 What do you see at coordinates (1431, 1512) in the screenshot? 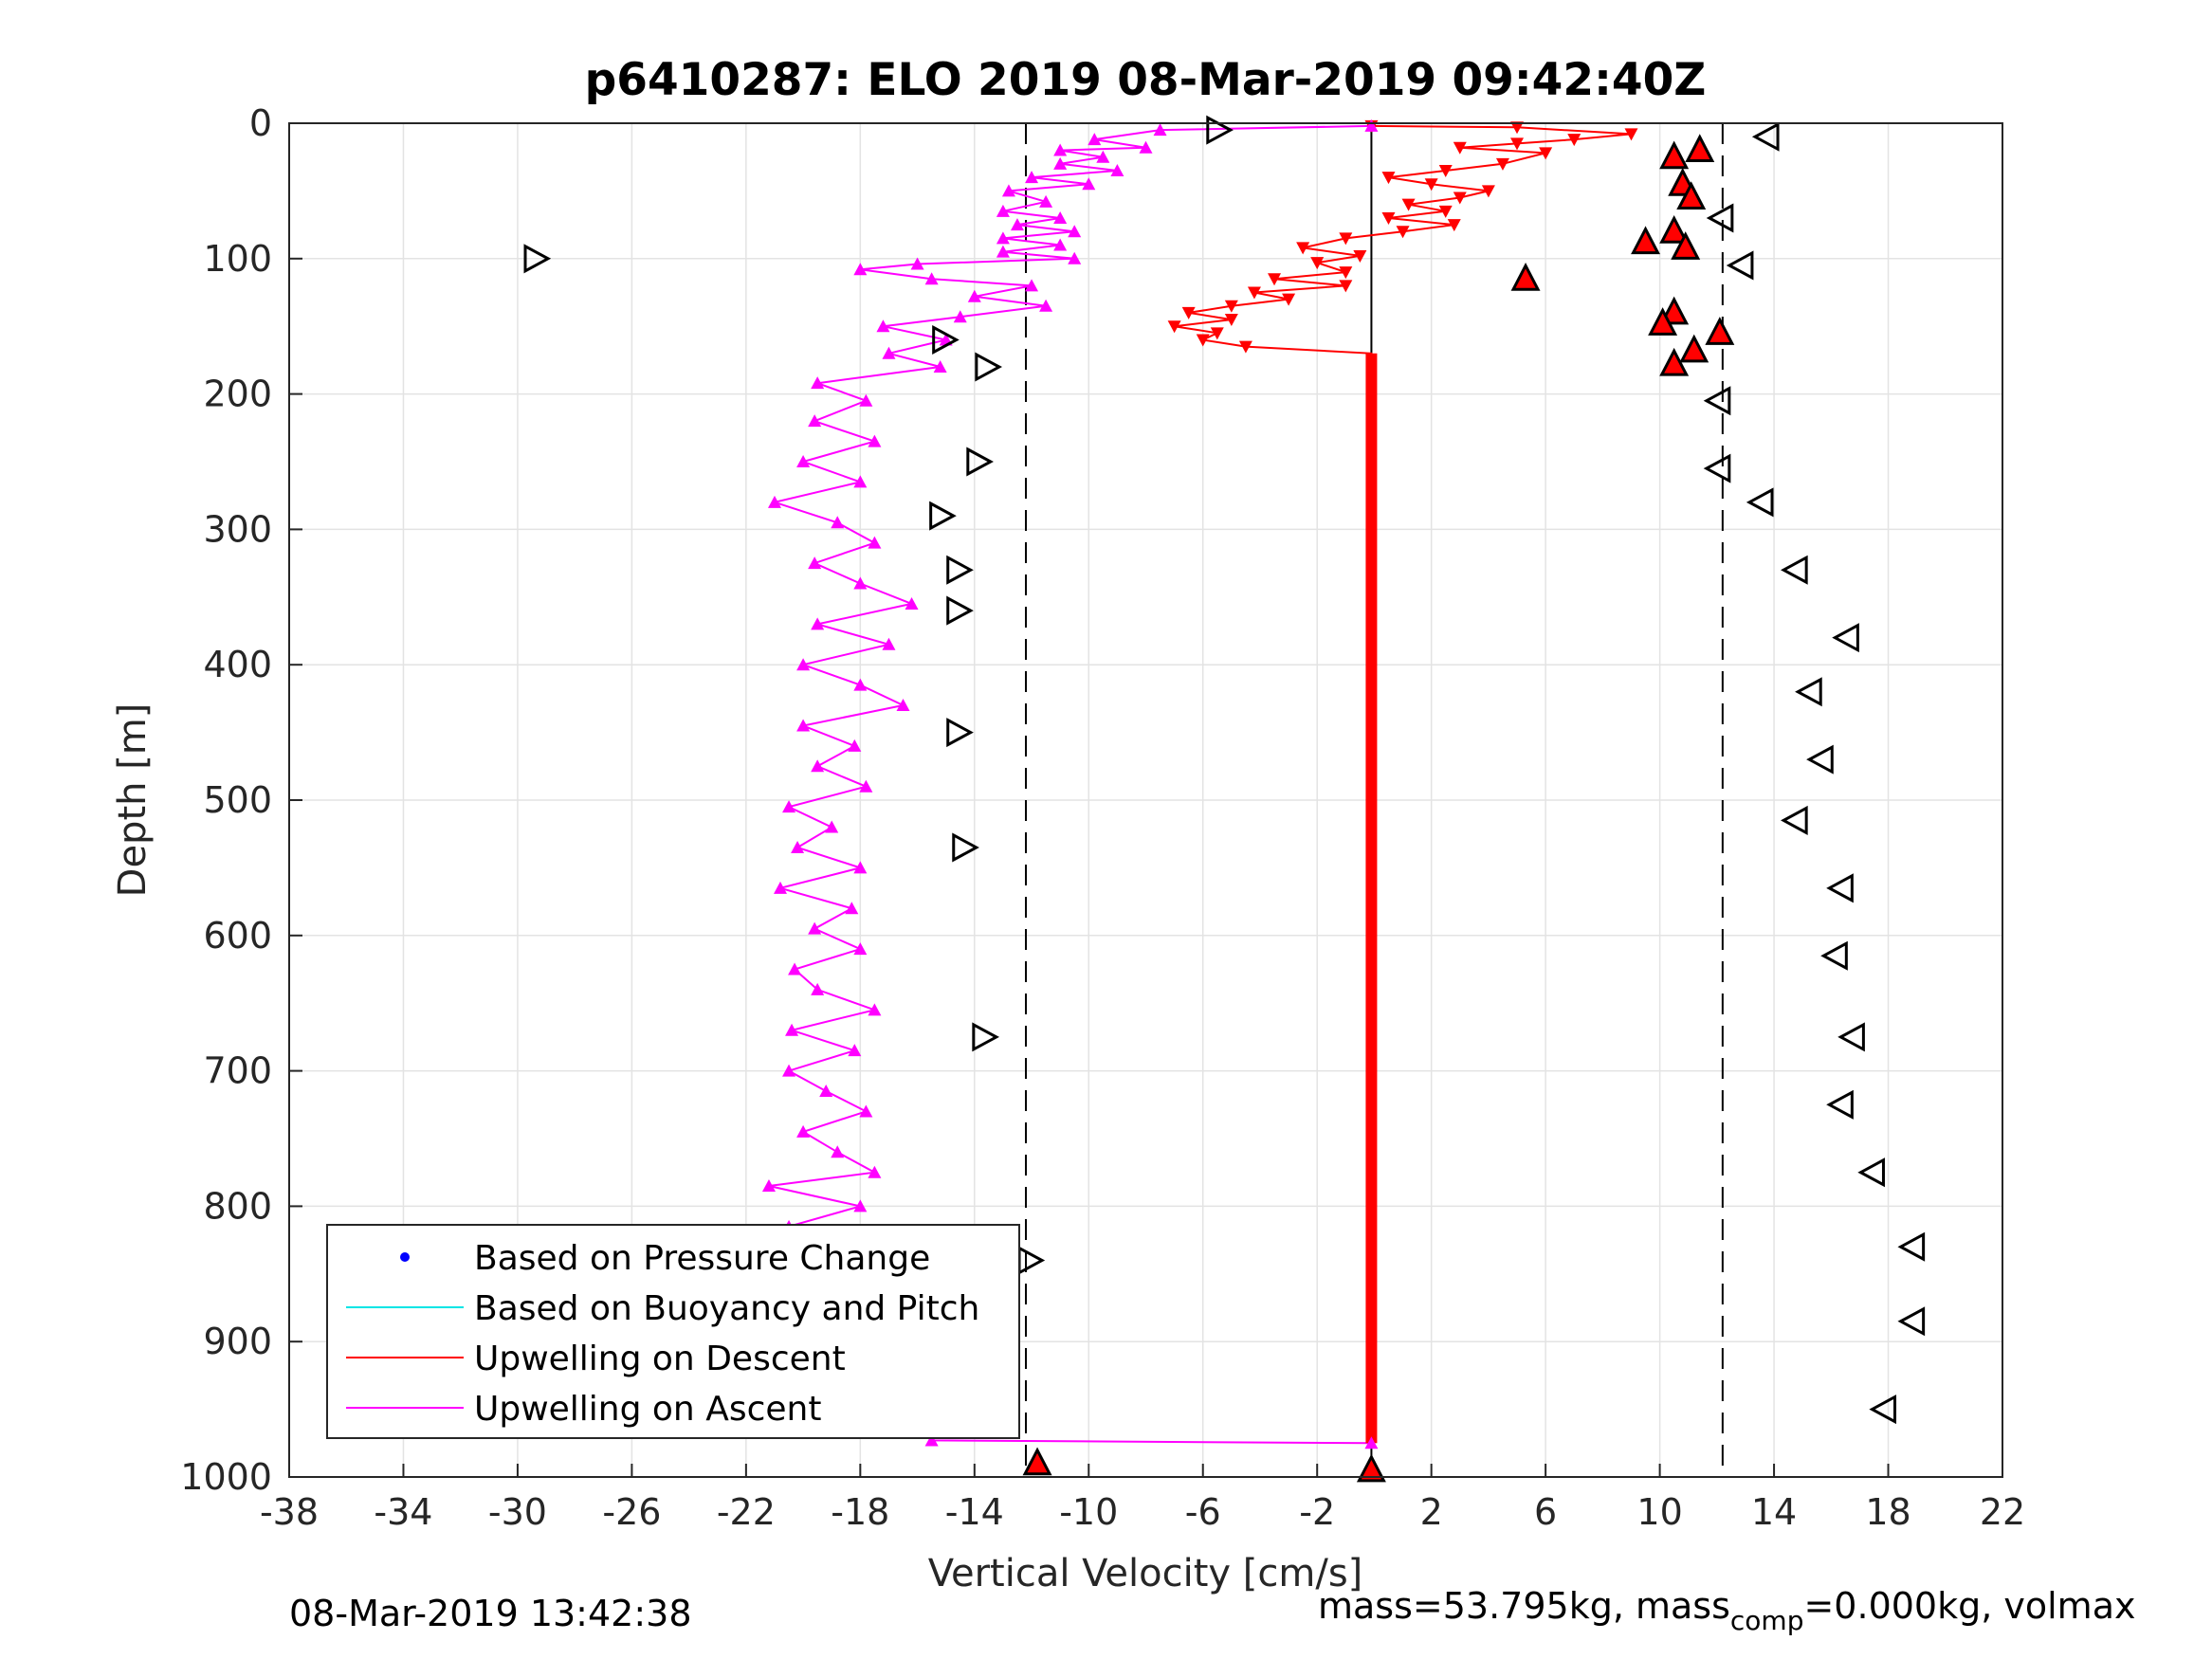
I see `x-tick-label: 2` at bounding box center [1431, 1512].